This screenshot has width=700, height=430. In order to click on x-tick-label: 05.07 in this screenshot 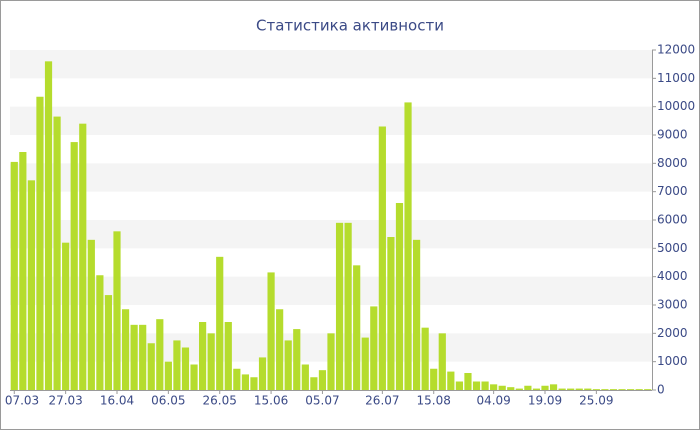, I will do `click(322, 401)`.